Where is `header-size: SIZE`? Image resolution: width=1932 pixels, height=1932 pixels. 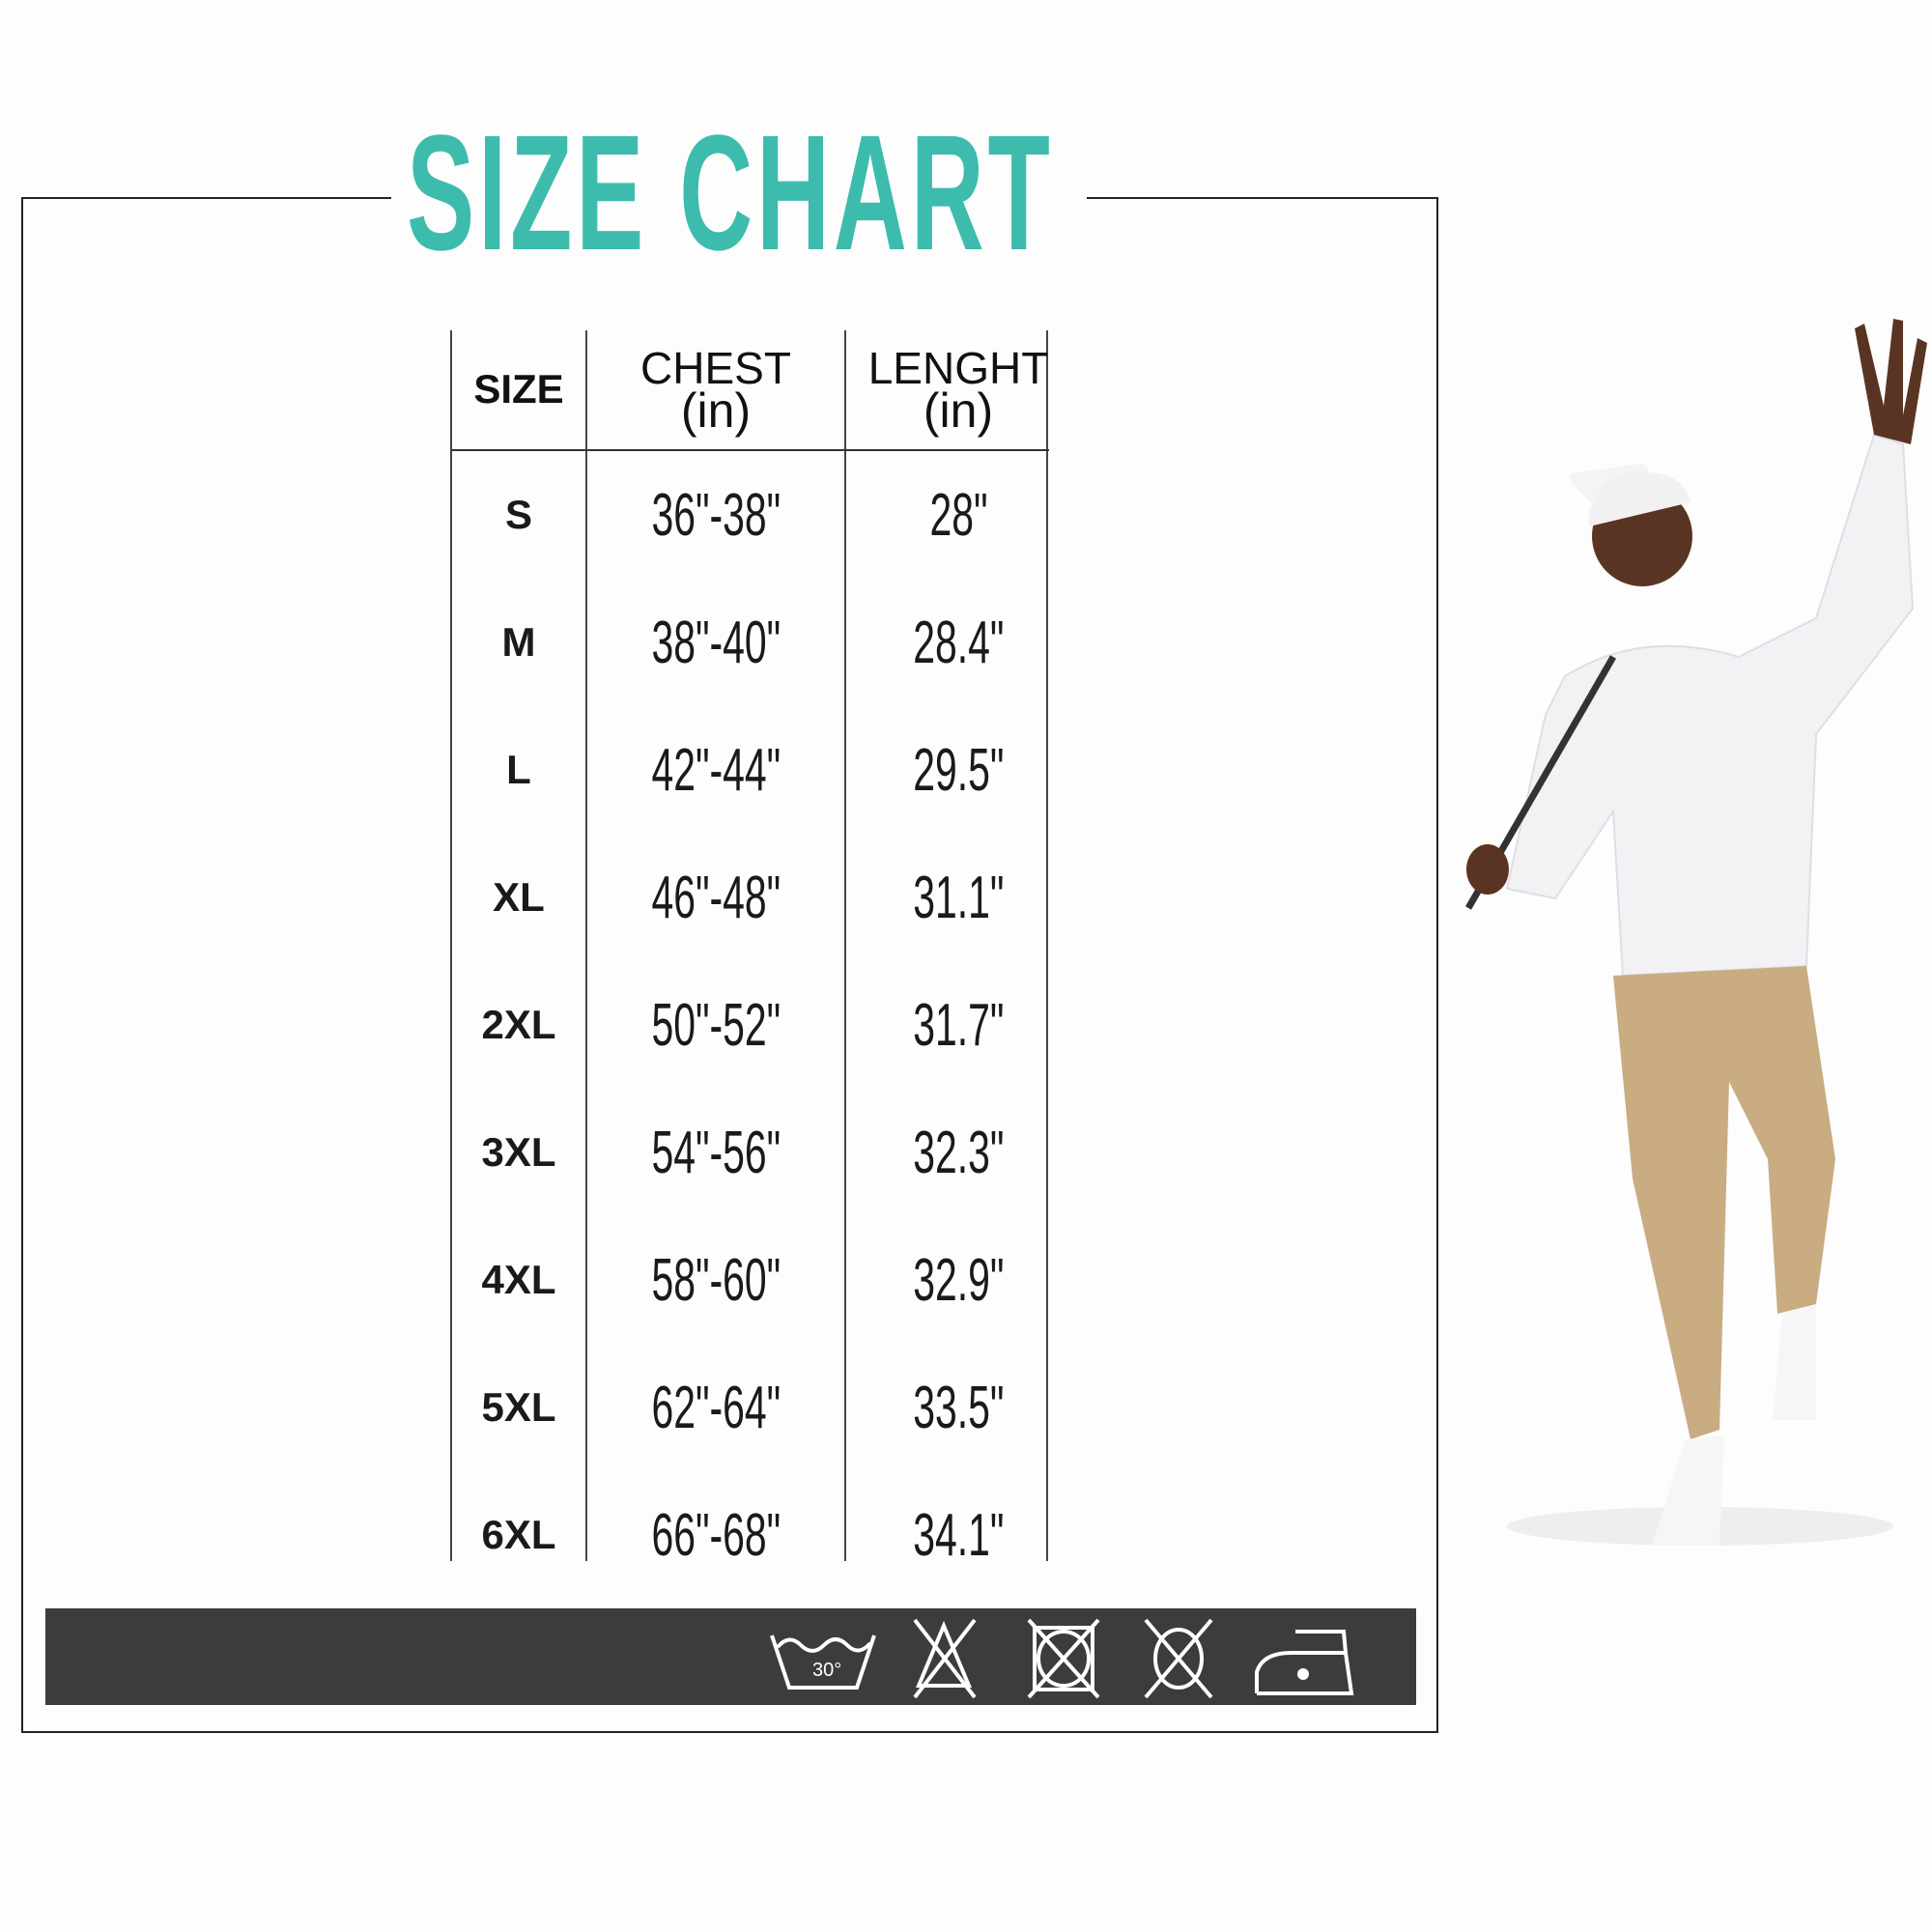
header-size: SIZE is located at coordinates (518, 388).